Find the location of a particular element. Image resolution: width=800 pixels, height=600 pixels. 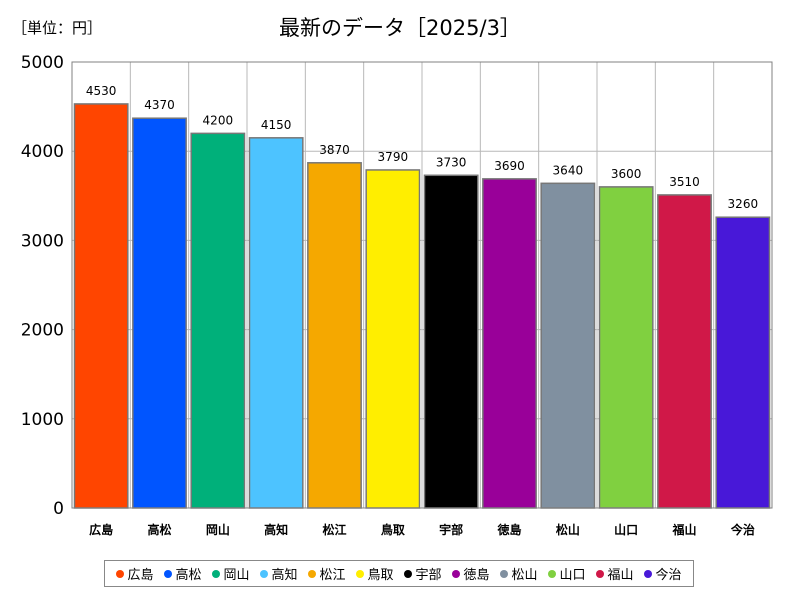

x-tick-label: 高知 is located at coordinates (276, 529).